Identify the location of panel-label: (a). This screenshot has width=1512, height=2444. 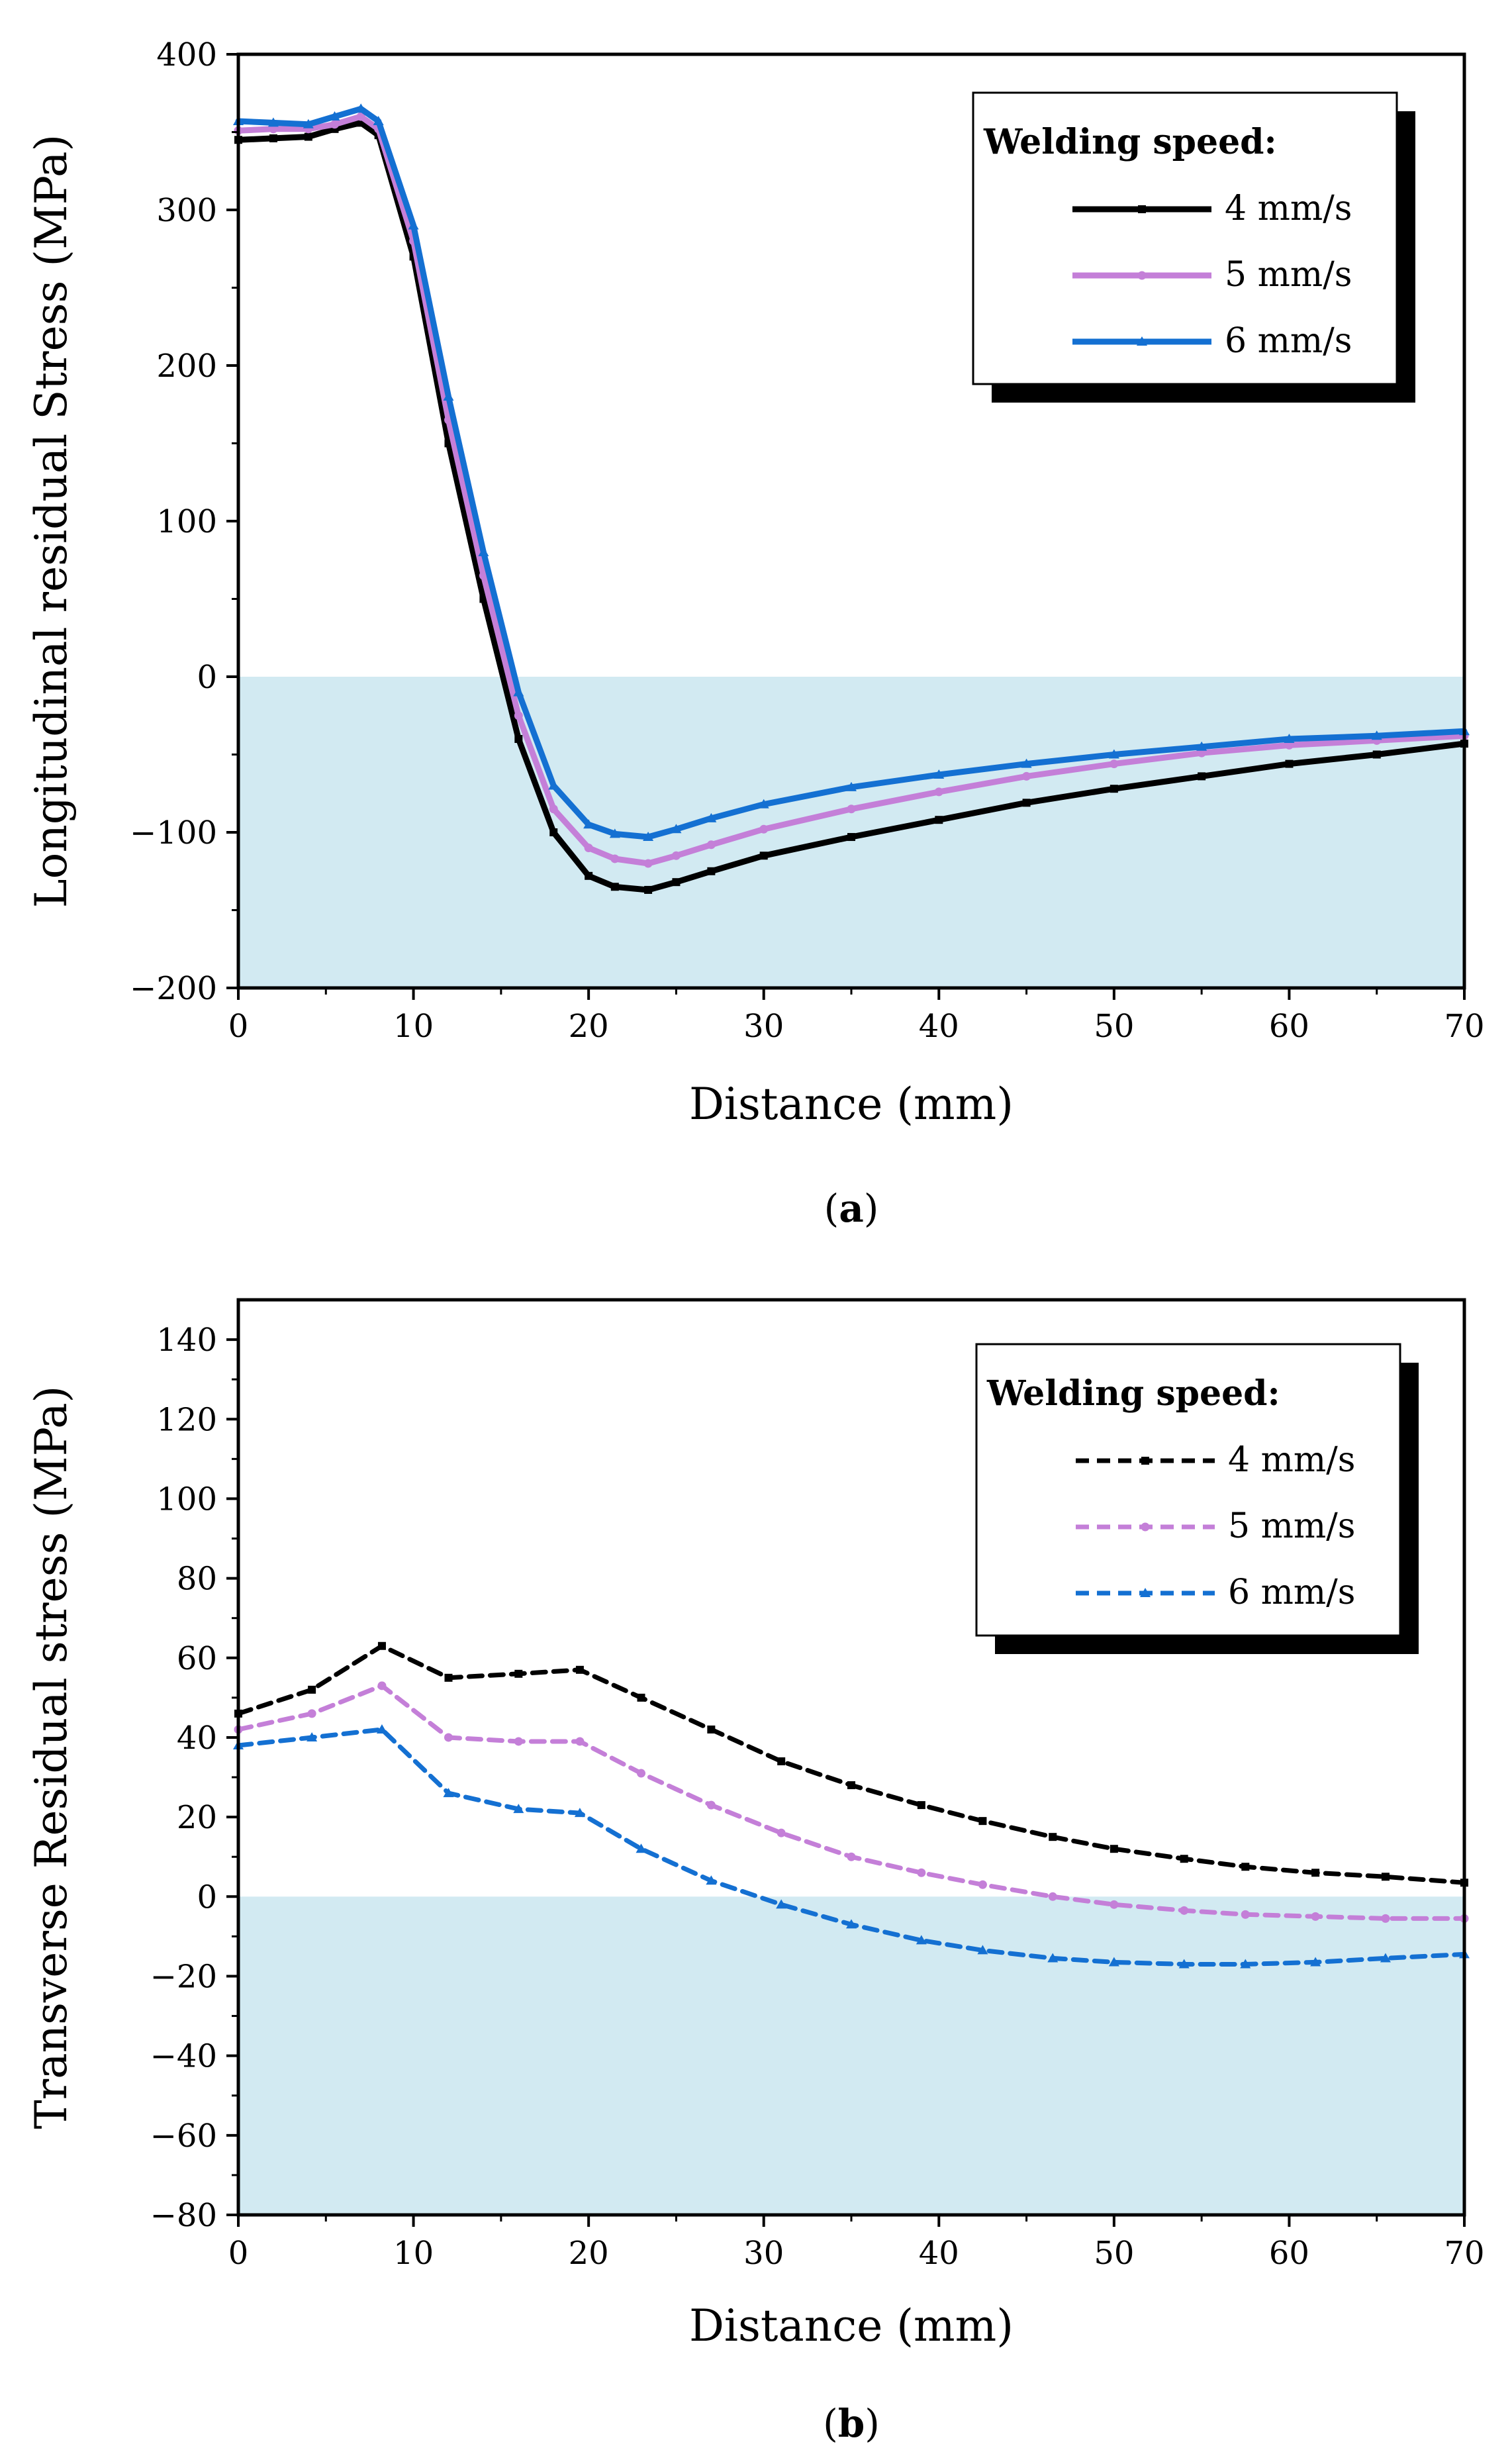
(852, 1208).